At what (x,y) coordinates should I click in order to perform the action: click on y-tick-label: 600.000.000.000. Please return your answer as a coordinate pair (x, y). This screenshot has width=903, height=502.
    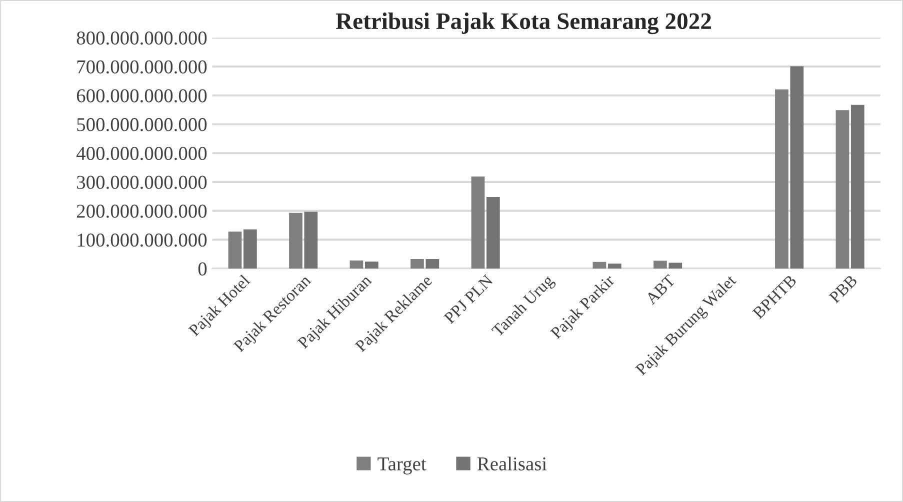
    Looking at the image, I should click on (141, 95).